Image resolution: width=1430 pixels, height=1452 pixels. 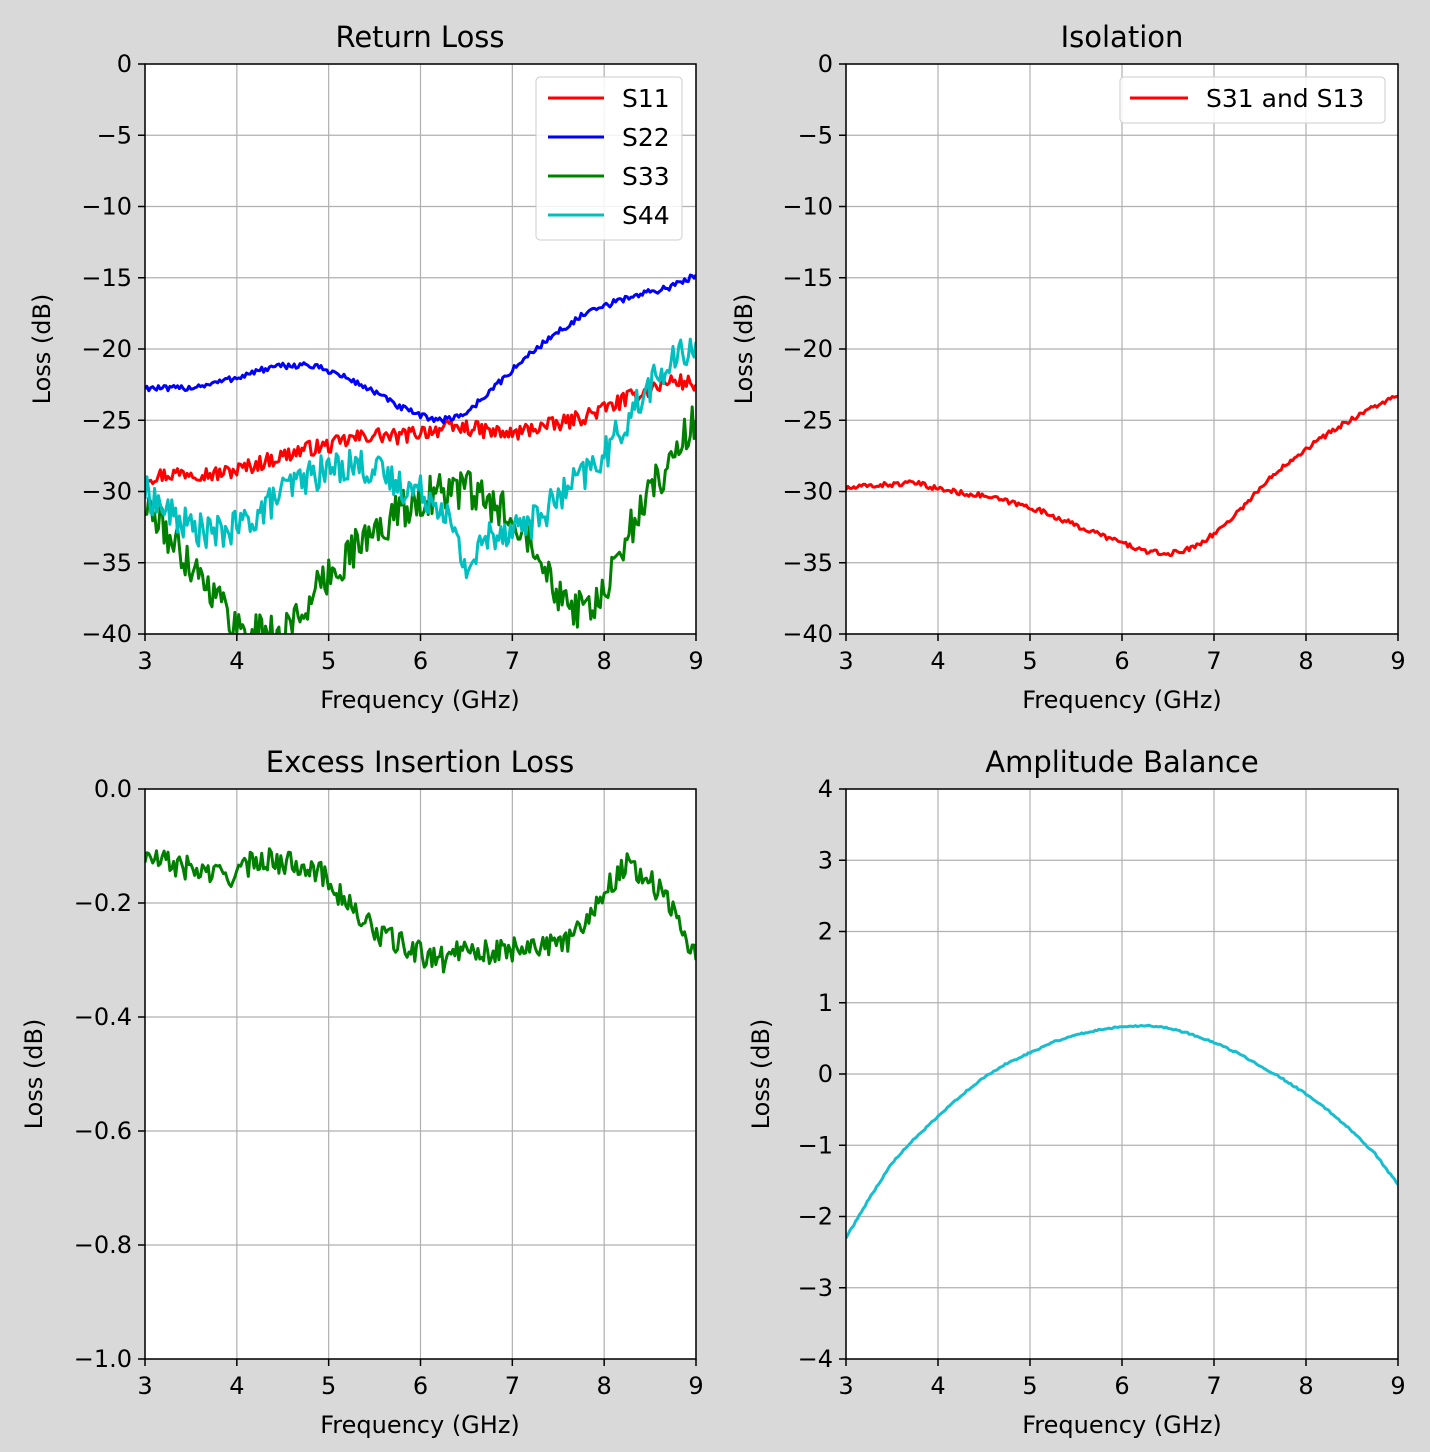 What do you see at coordinates (103, 1017) in the screenshot?
I see `y-tick-label: −0.4` at bounding box center [103, 1017].